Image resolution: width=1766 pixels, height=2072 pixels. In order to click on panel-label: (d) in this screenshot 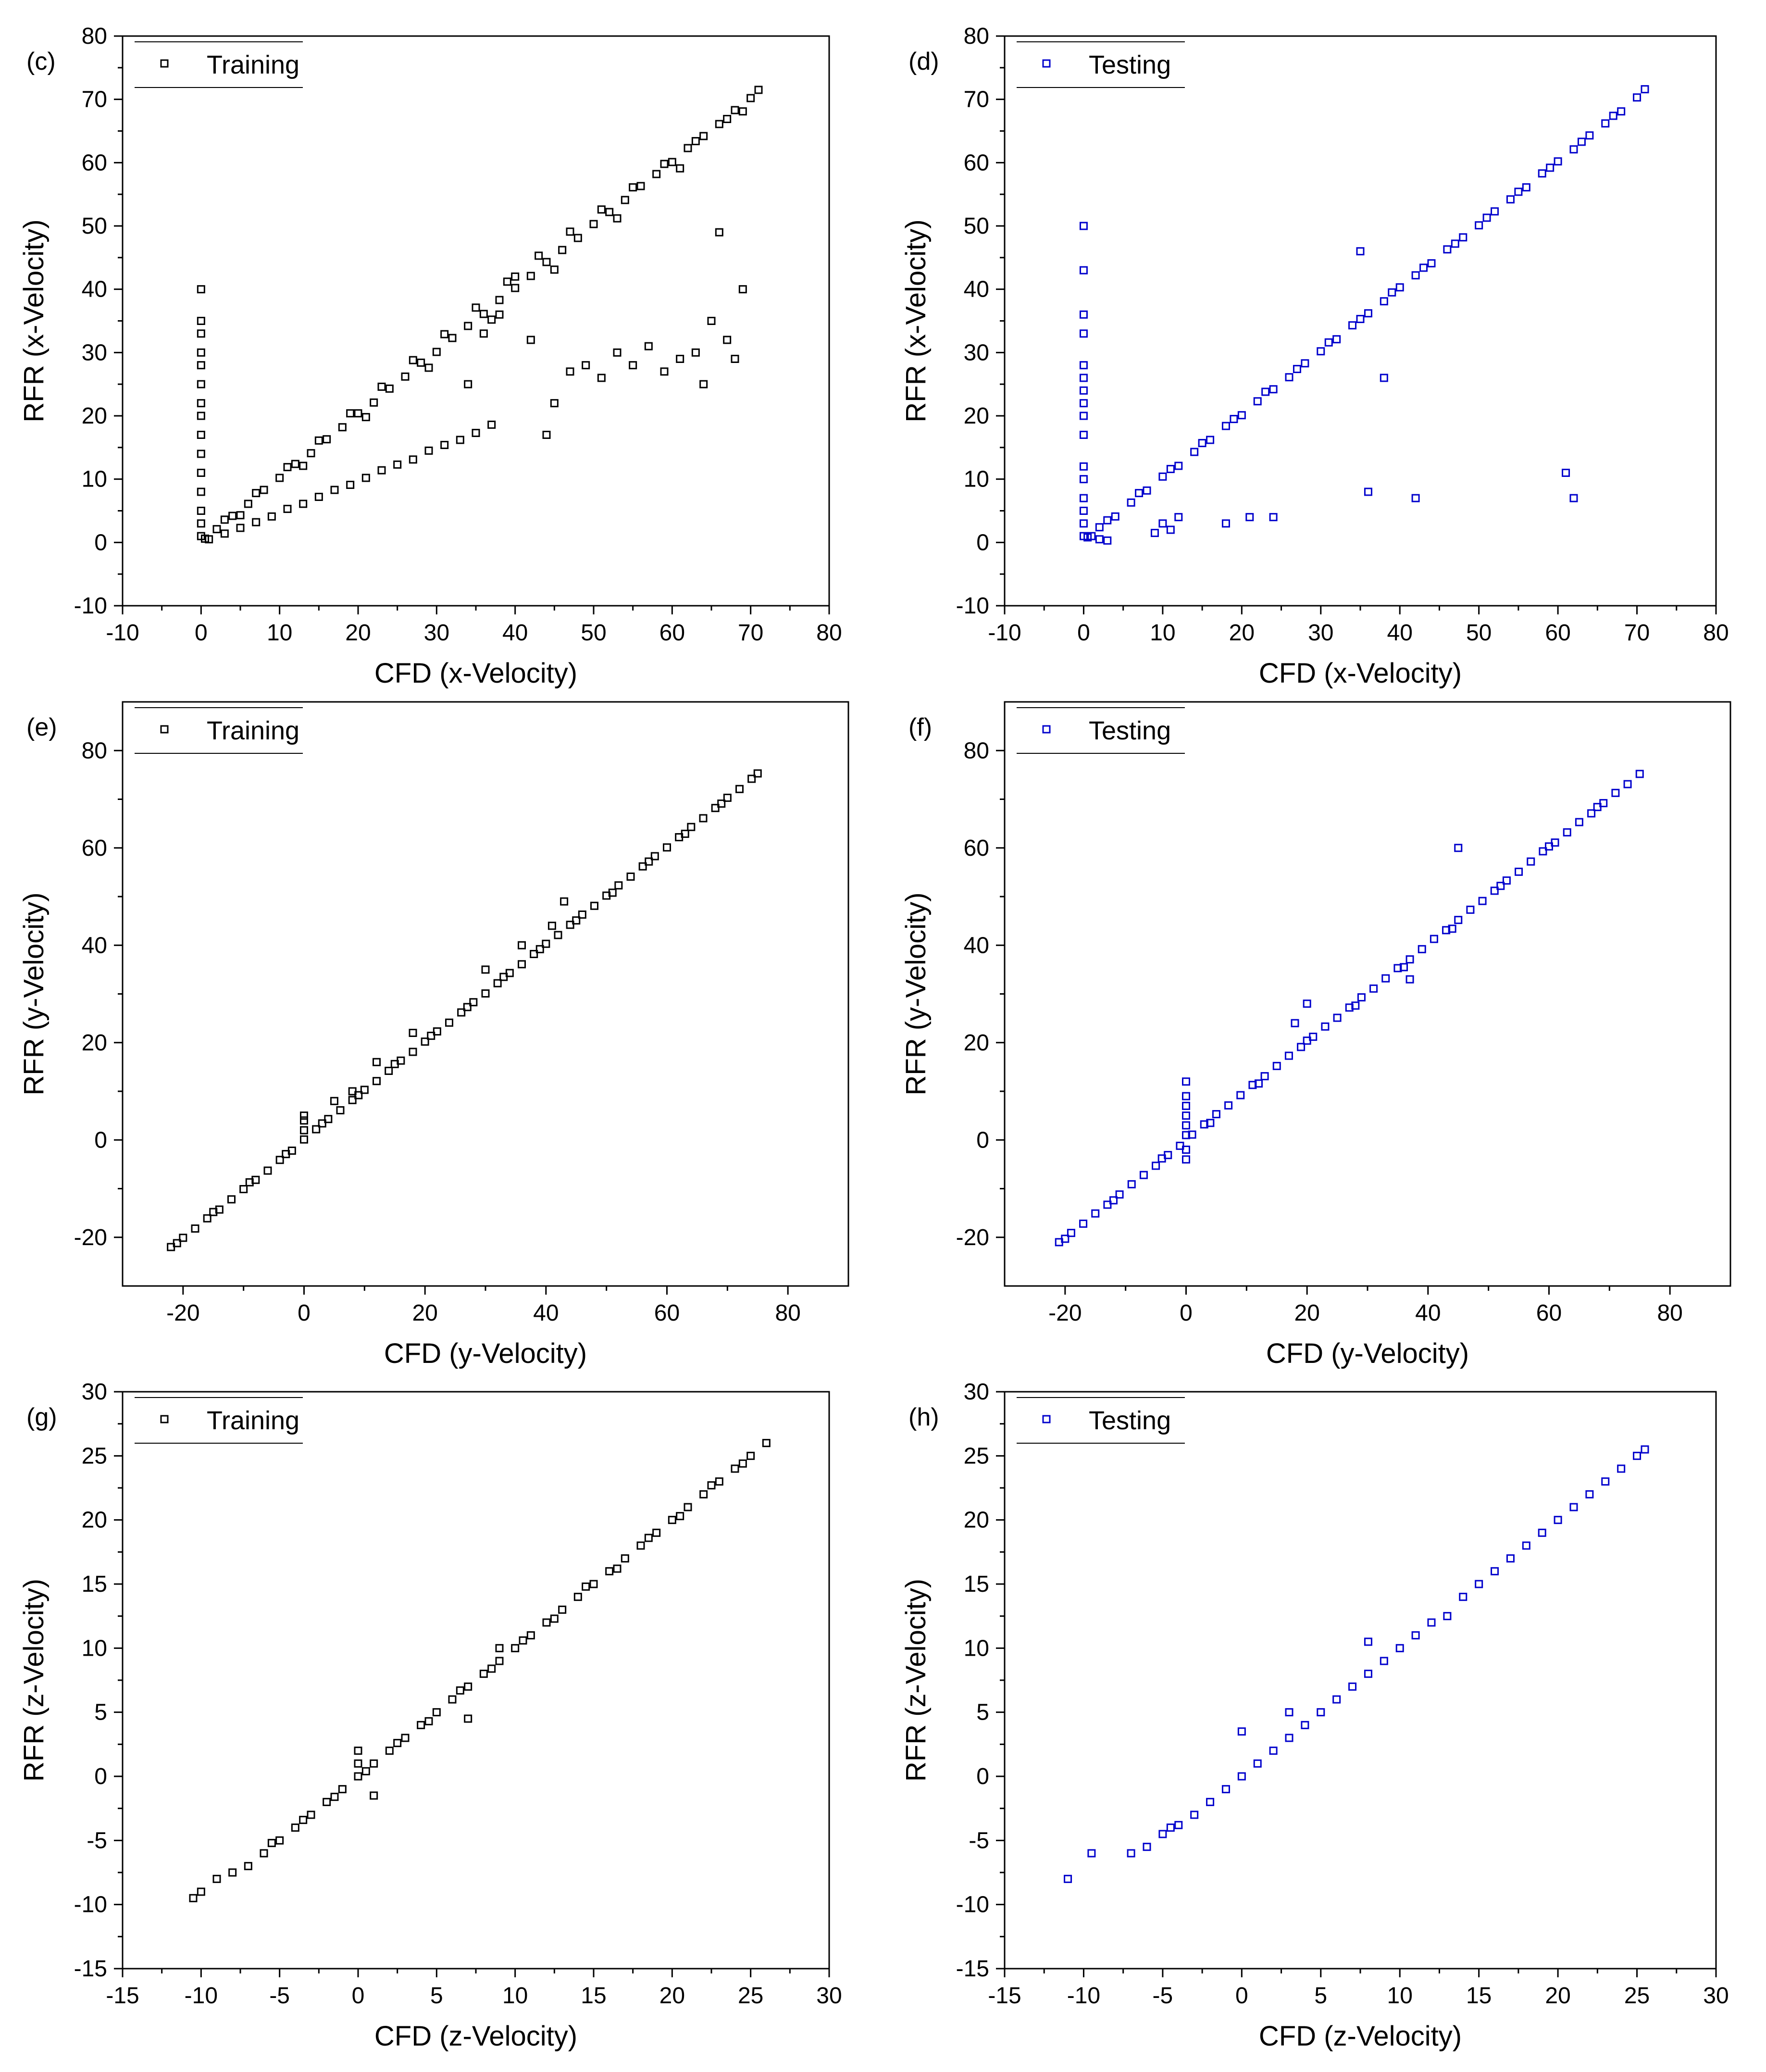, I will do `click(923, 61)`.